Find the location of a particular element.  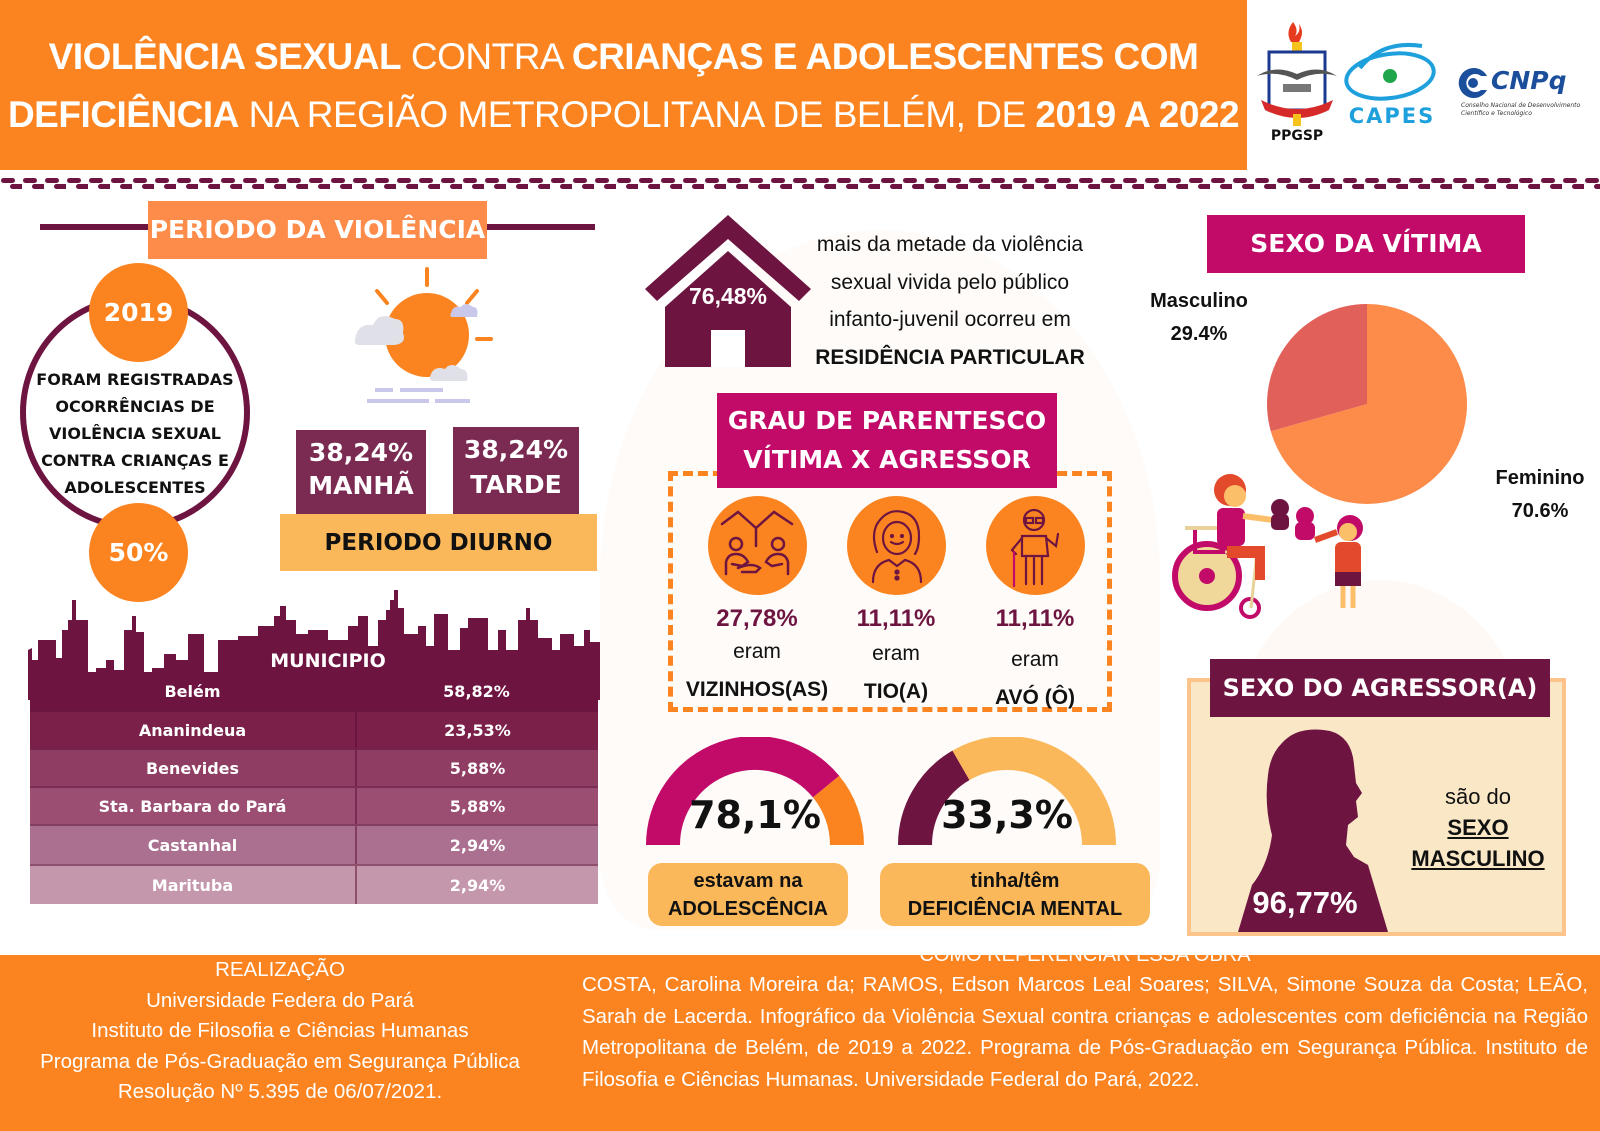

gauge-deficiencia-line-2: DEFICIÊNCIA MENTAL is located at coordinates (1015, 909).